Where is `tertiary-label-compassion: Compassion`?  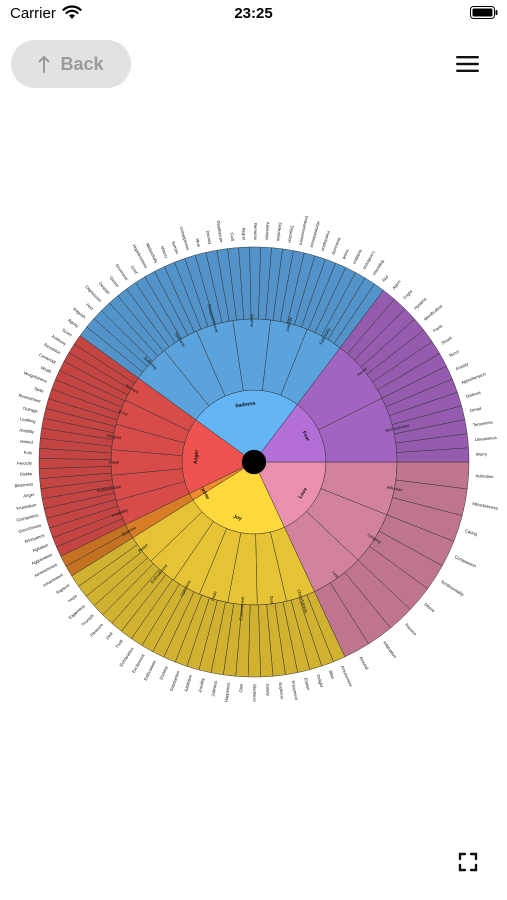 tertiary-label-compassion: Compassion is located at coordinates (466, 561).